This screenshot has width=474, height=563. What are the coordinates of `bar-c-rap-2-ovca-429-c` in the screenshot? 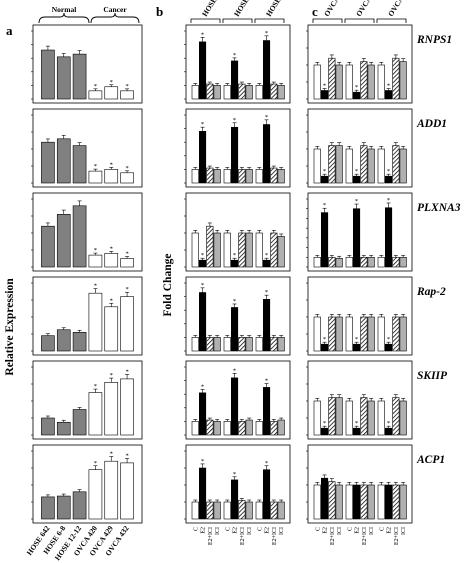 It's located at (349, 334).